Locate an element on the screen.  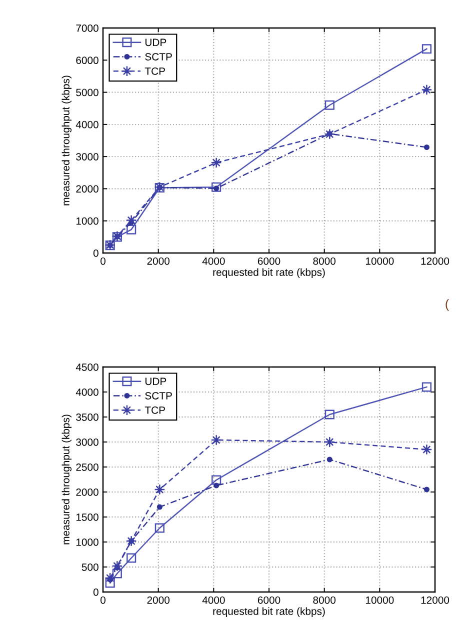
y-tick-label: 7000 is located at coordinates (87, 28).